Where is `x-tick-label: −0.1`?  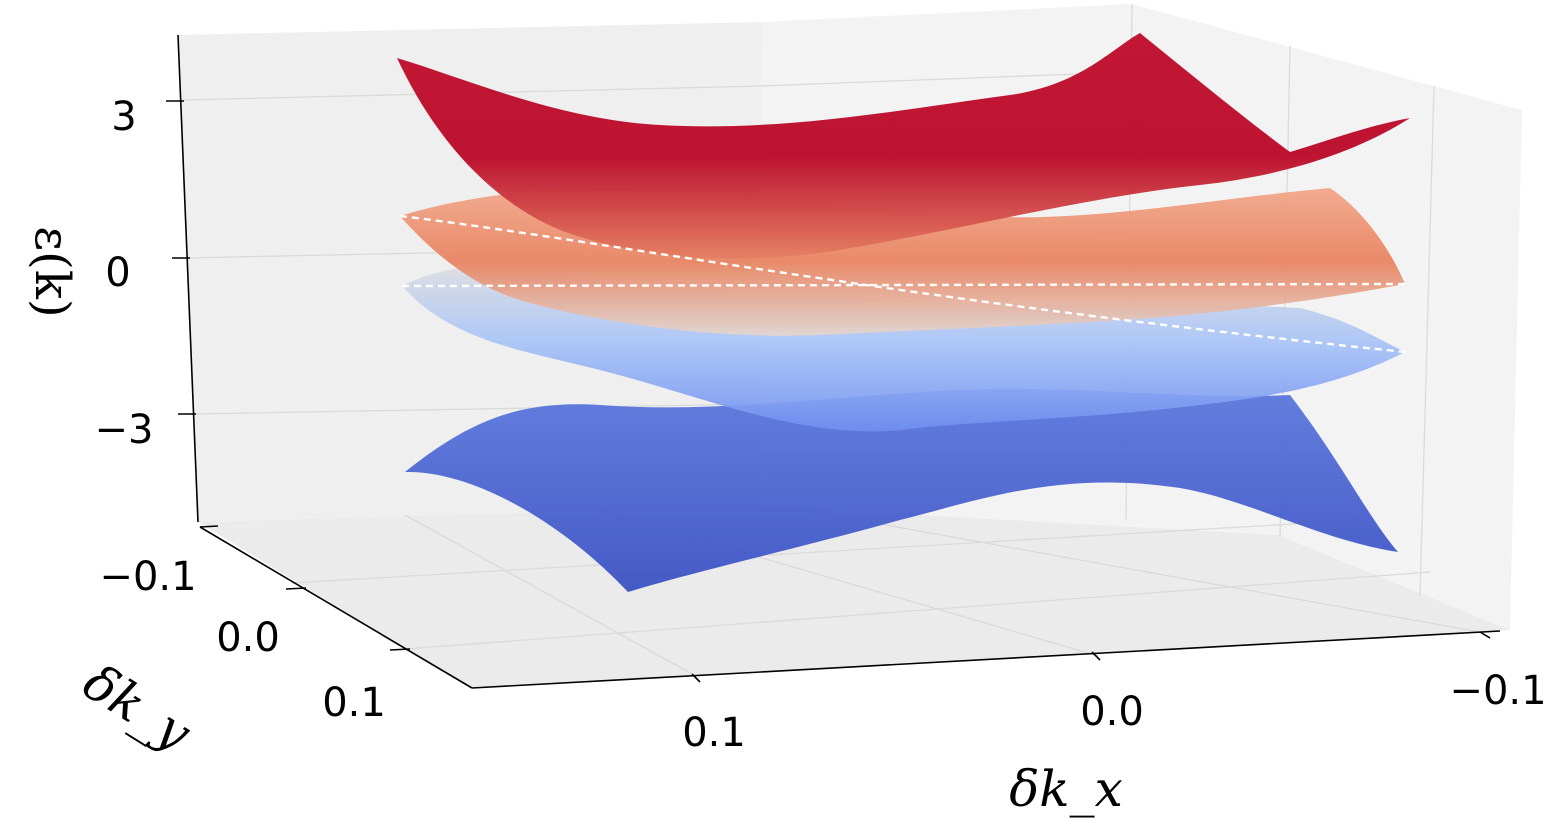
x-tick-label: −0.1 is located at coordinates (1497, 691).